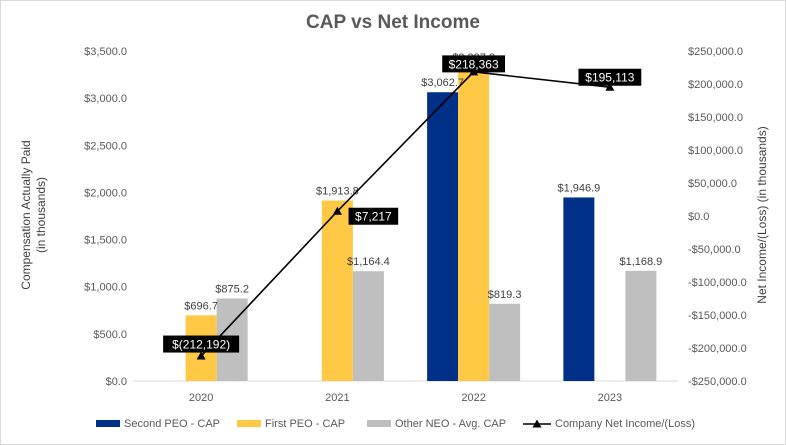 Image resolution: width=786 pixels, height=445 pixels. Describe the element at coordinates (717, 349) in the screenshot. I see `y2-tick-label: -$200,000.0` at that location.